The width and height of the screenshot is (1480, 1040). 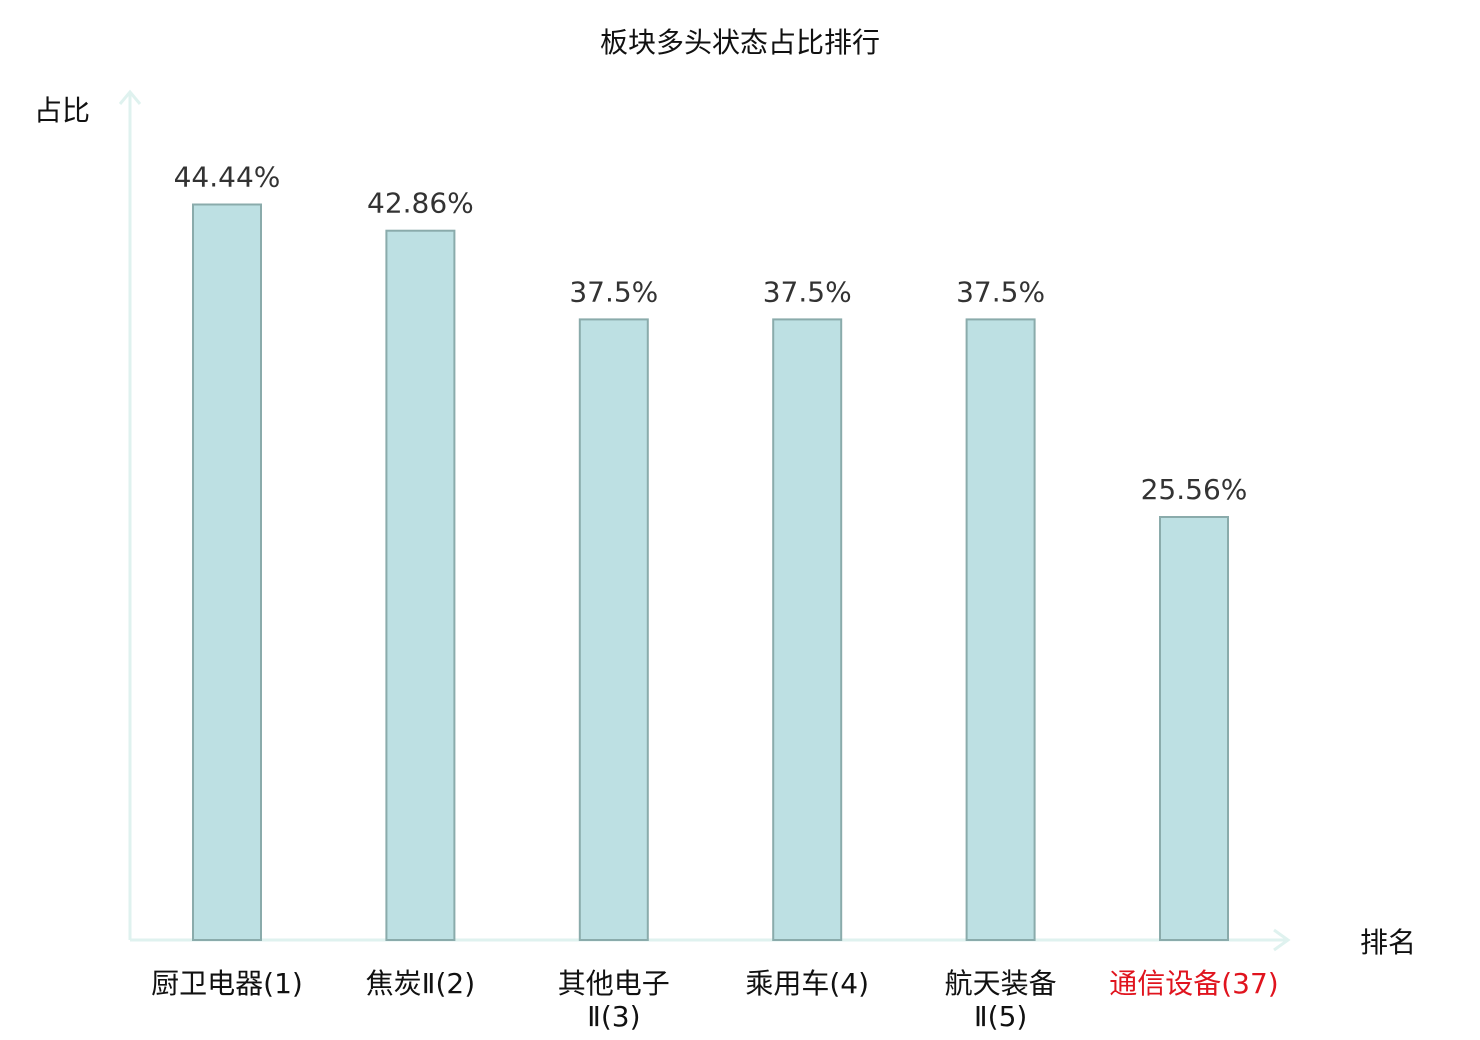 What do you see at coordinates (130, 514) in the screenshot?
I see `y-axis` at bounding box center [130, 514].